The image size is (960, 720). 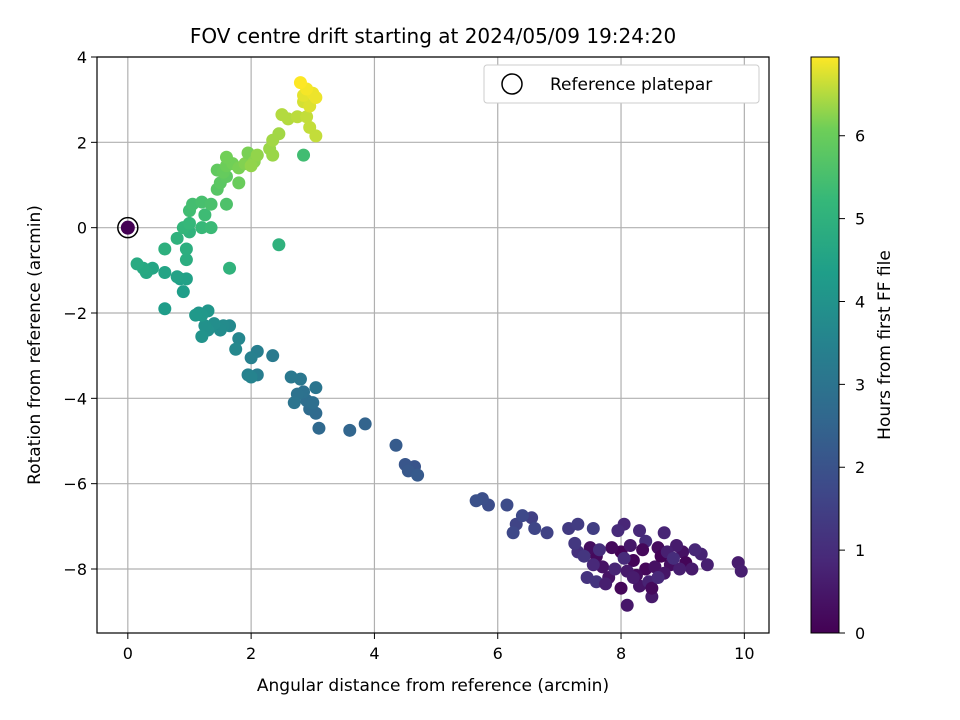 I want to click on y-axis-ticks: −8 −6 −4 −2 0 2 4, so click(x=80, y=313).